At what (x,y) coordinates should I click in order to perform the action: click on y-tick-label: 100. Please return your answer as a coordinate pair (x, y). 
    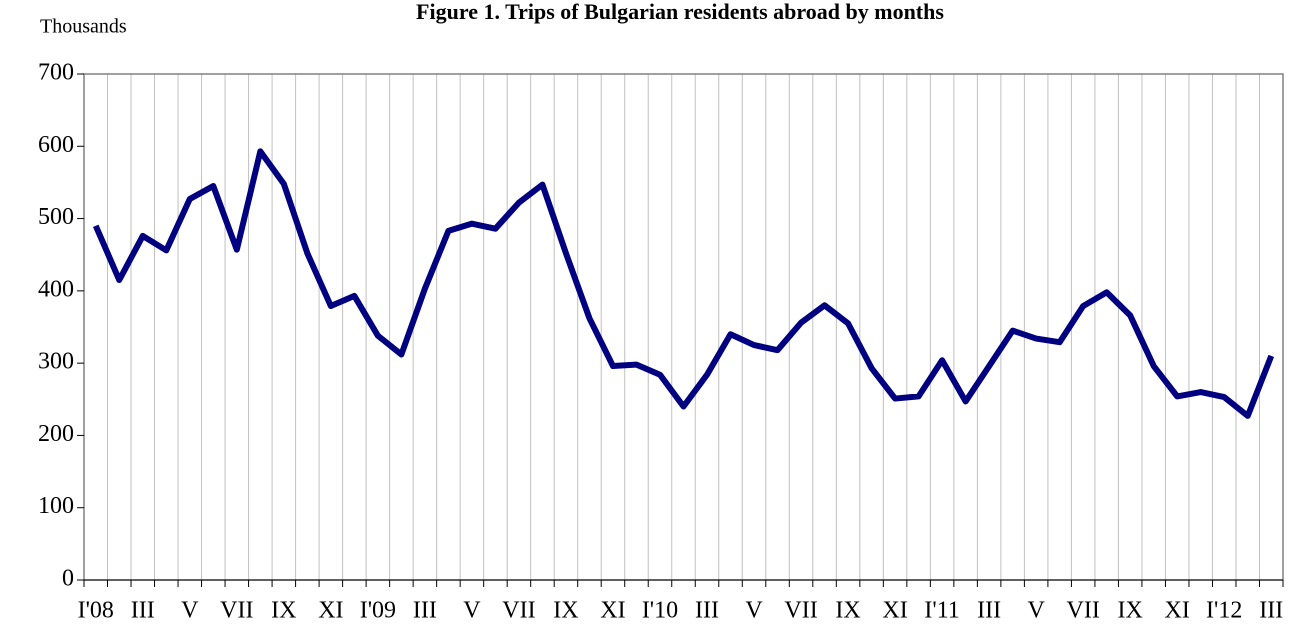
    Looking at the image, I should click on (56, 506).